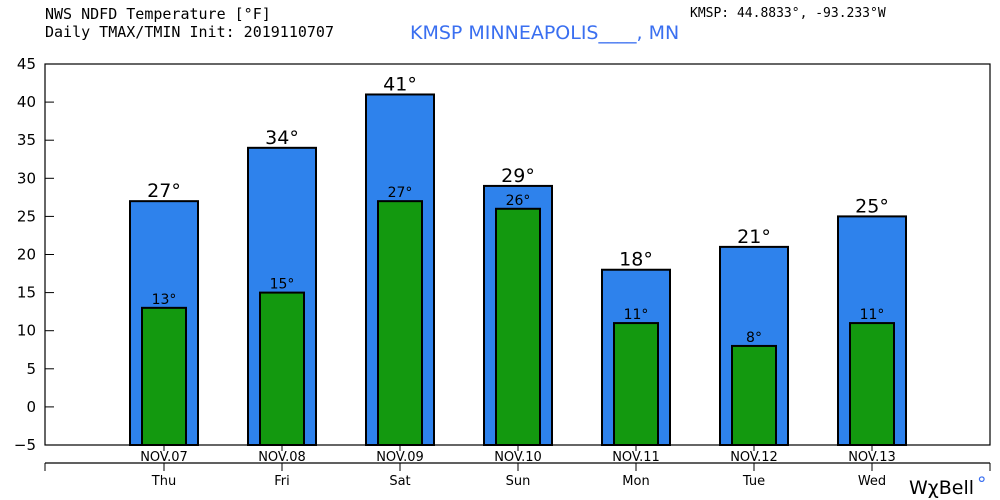  I want to click on y-tick-label: 35, so click(26, 140).